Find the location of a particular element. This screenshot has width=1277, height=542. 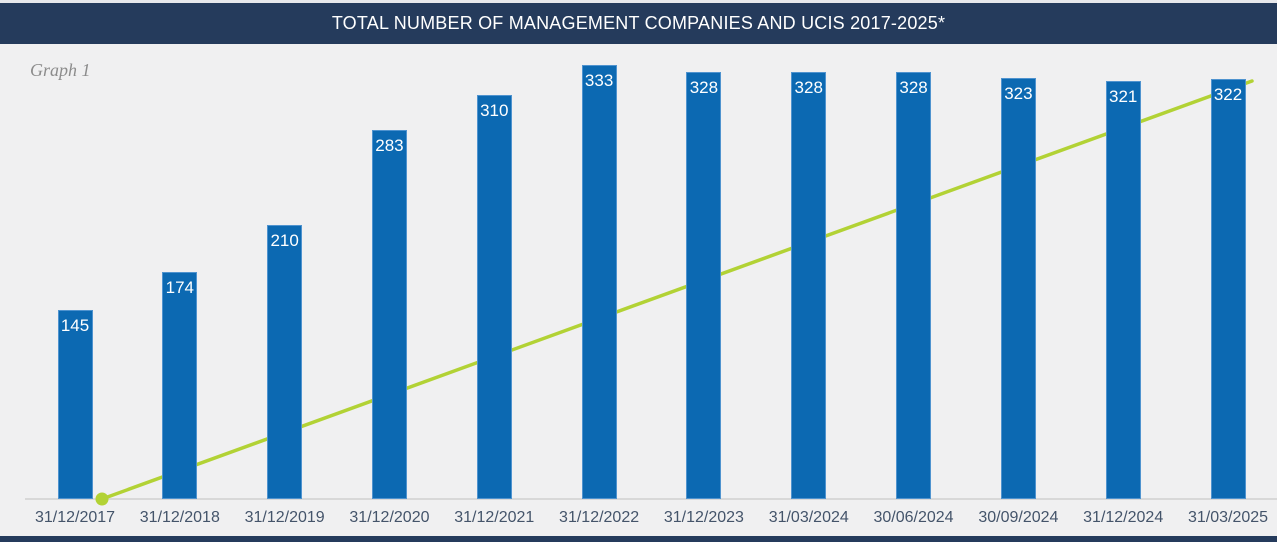

x-axis-label: 30/06/2024 is located at coordinates (913, 517).